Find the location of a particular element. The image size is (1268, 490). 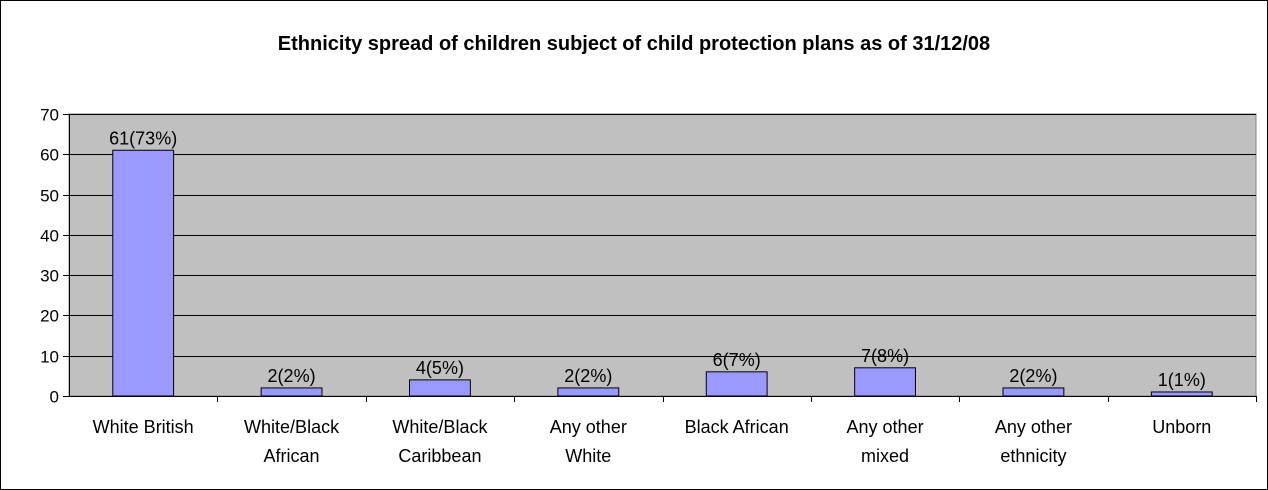

y-tick-label: 10 is located at coordinates (49, 357).